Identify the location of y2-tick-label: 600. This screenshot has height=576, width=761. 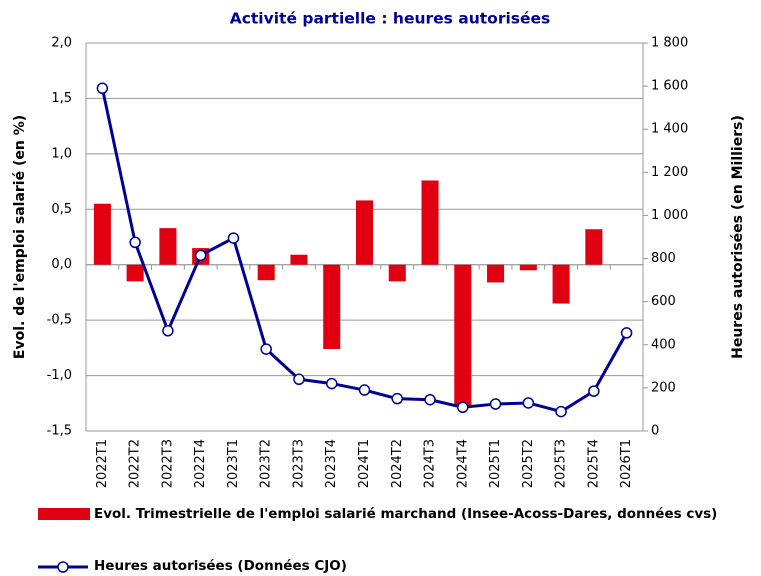
(663, 301).